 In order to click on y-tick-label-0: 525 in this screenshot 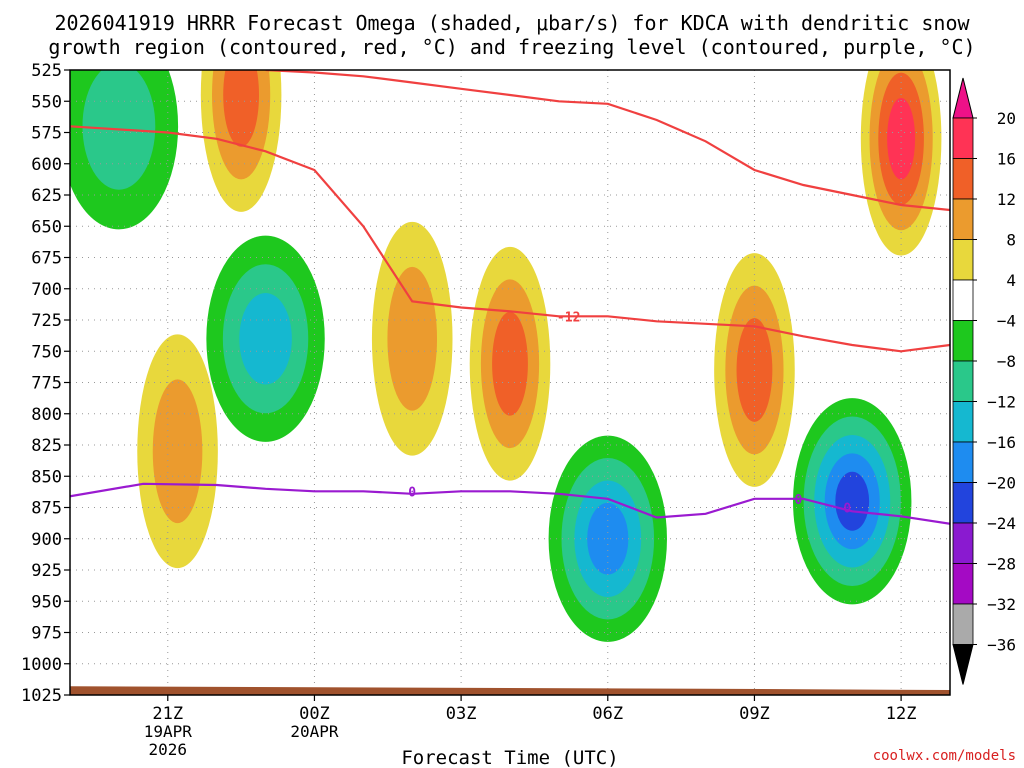, I will do `click(46, 71)`.